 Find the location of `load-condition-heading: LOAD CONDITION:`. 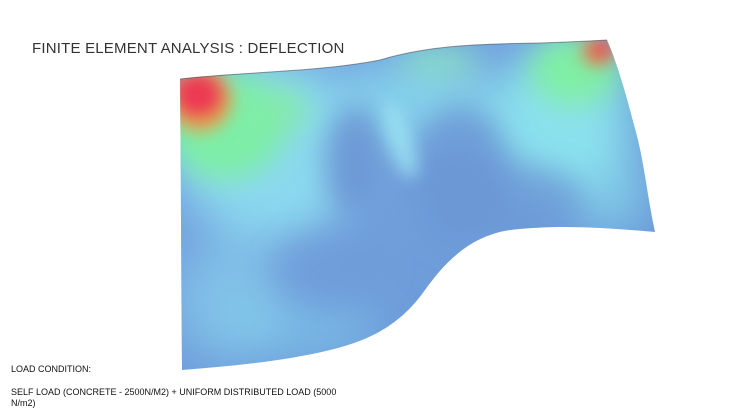

load-condition-heading: LOAD CONDITION: is located at coordinates (51, 369).